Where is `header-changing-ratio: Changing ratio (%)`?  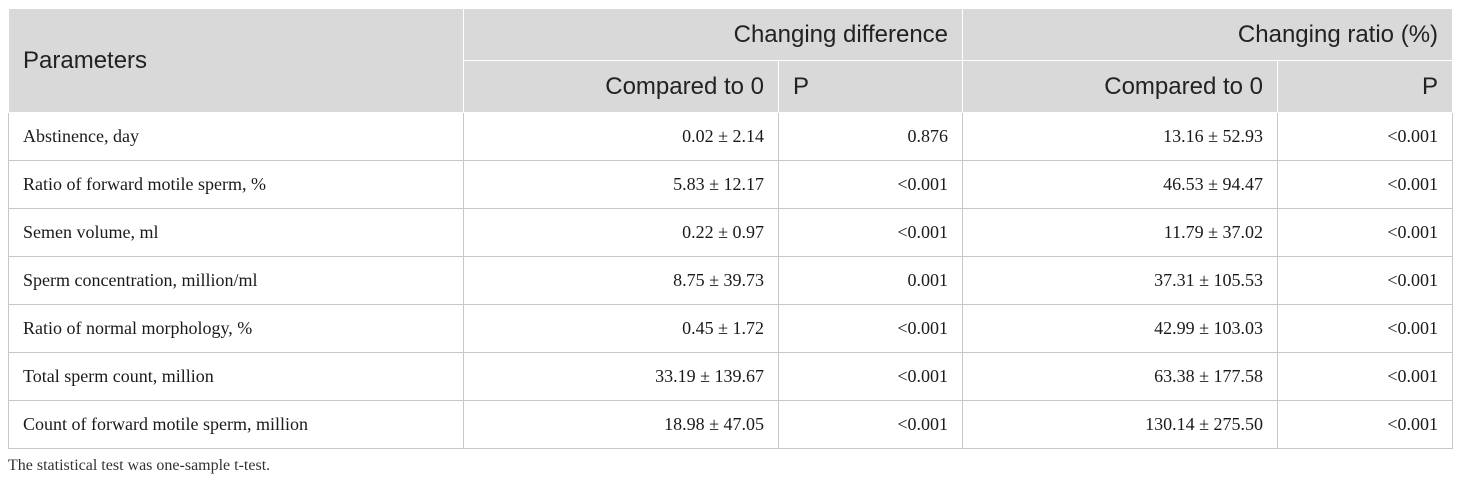 header-changing-ratio: Changing ratio (%) is located at coordinates (1208, 34).